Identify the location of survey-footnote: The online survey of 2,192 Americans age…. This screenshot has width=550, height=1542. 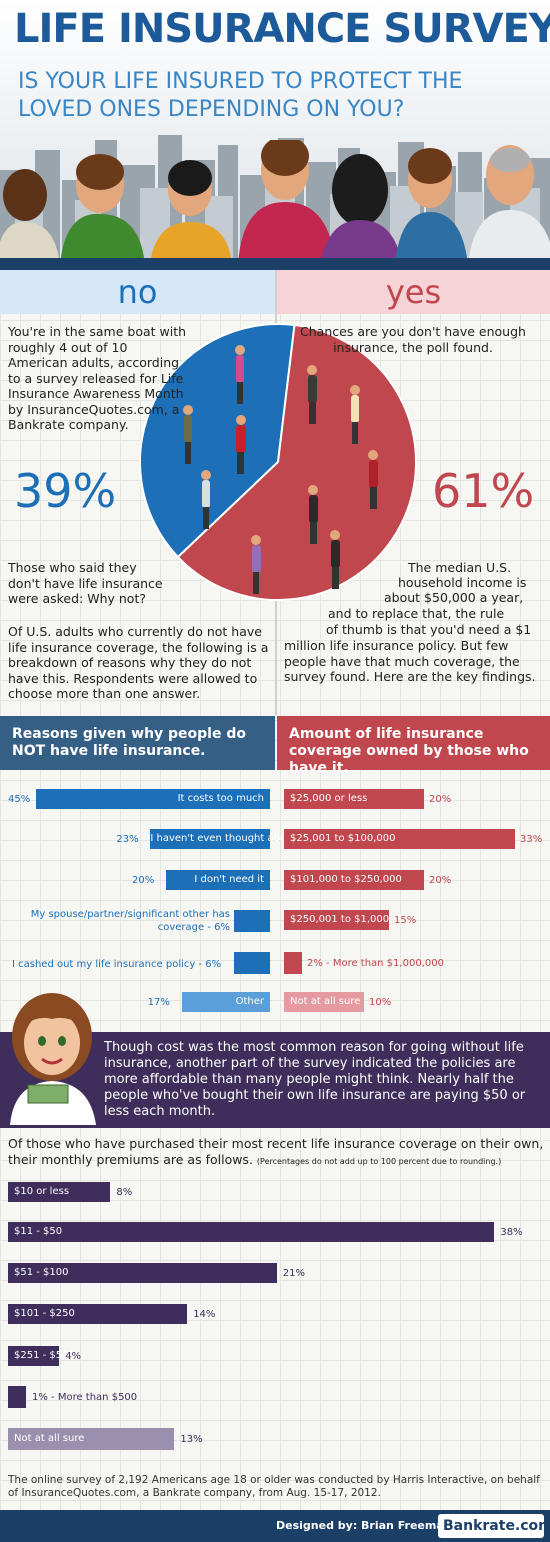
(274, 1486).